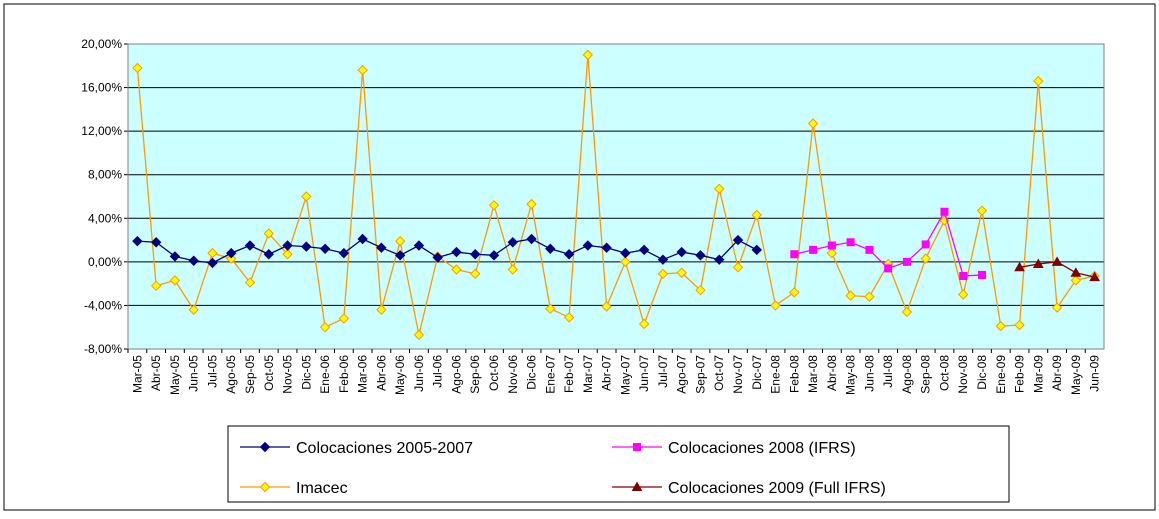 The image size is (1159, 519). Describe the element at coordinates (813, 374) in the screenshot. I see `x-tick-label: Mar-08` at that location.